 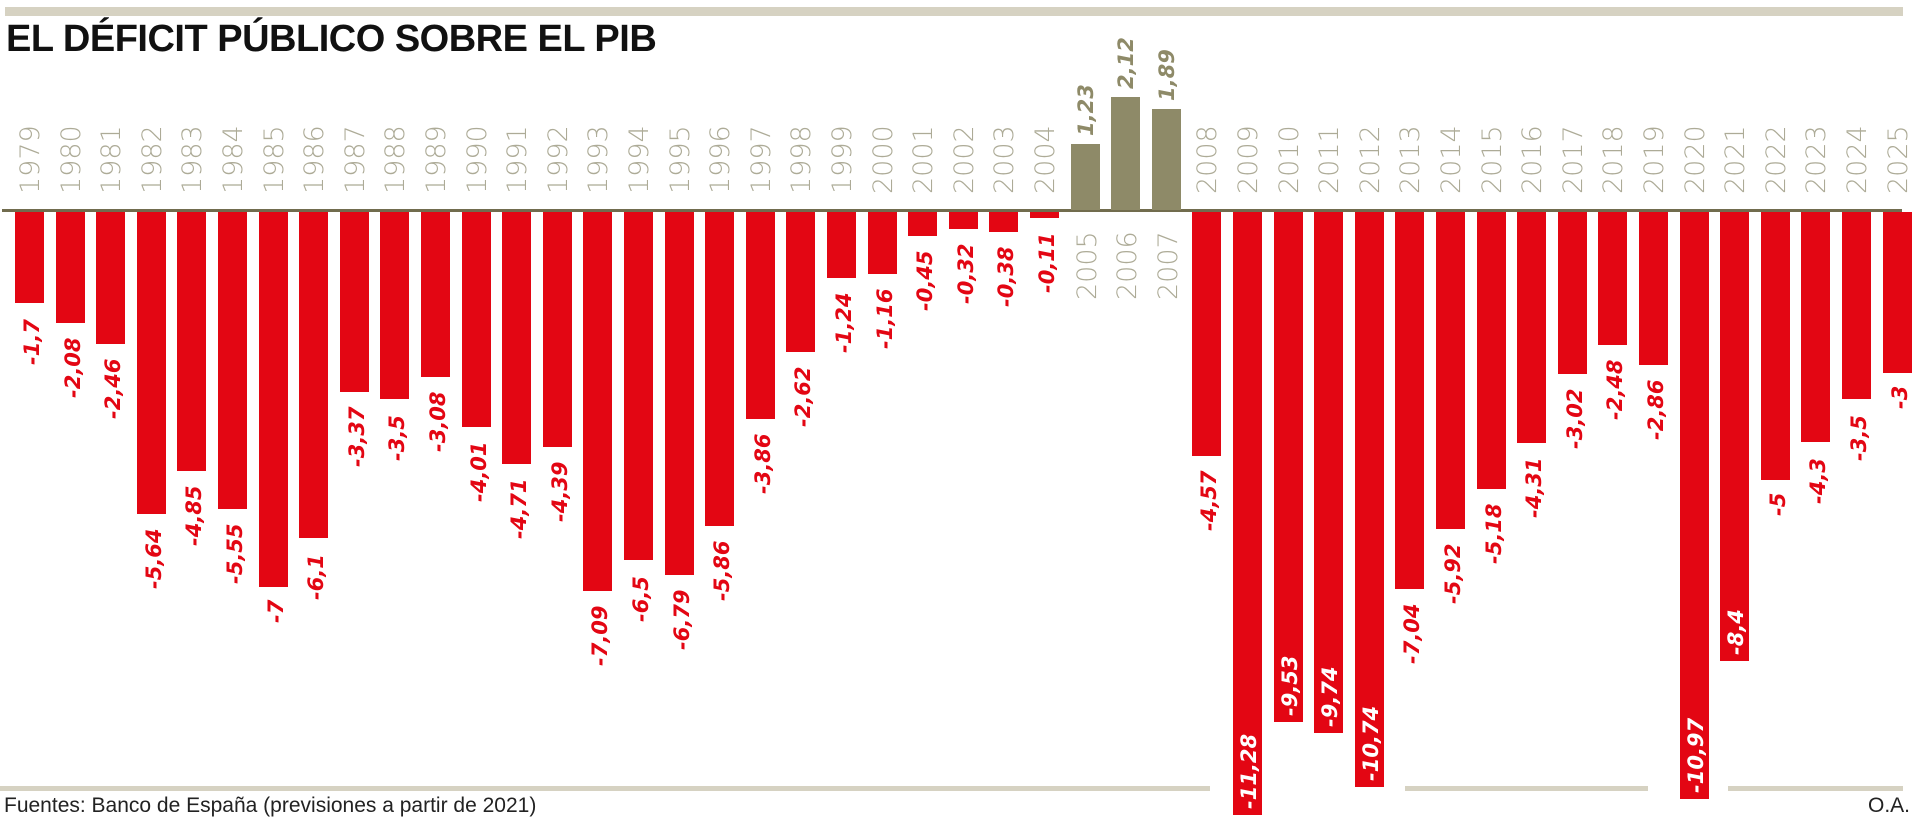 I want to click on bar-2015, so click(x=1491, y=351).